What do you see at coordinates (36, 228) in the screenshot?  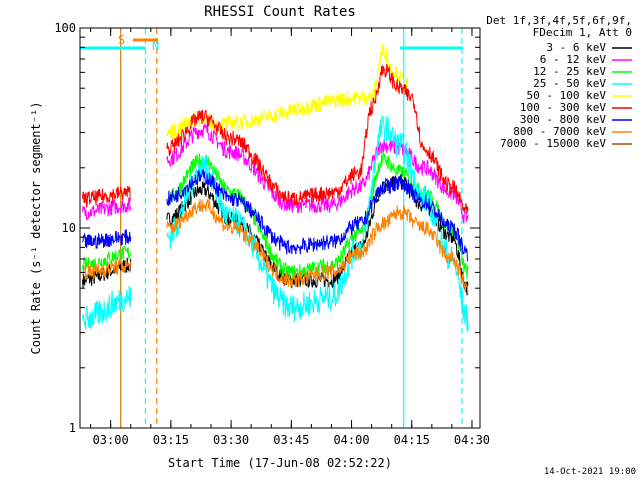 I see `y-axis-label: Count Rate (s⁻¹ detector segment⁻¹)` at bounding box center [36, 228].